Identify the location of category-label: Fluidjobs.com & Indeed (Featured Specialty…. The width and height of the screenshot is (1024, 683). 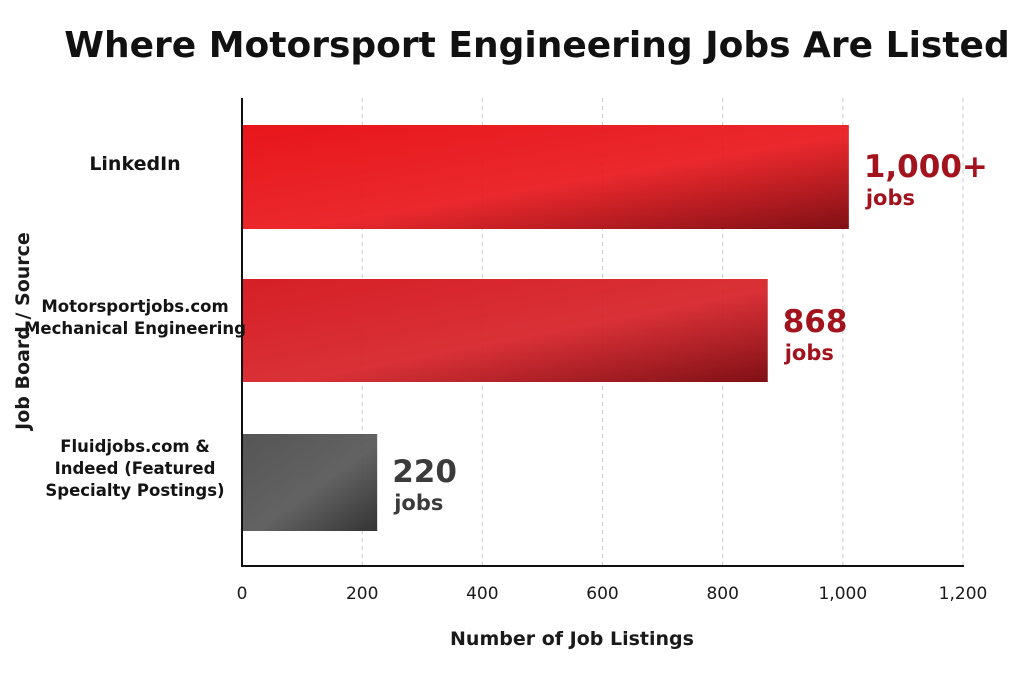
(134, 468).